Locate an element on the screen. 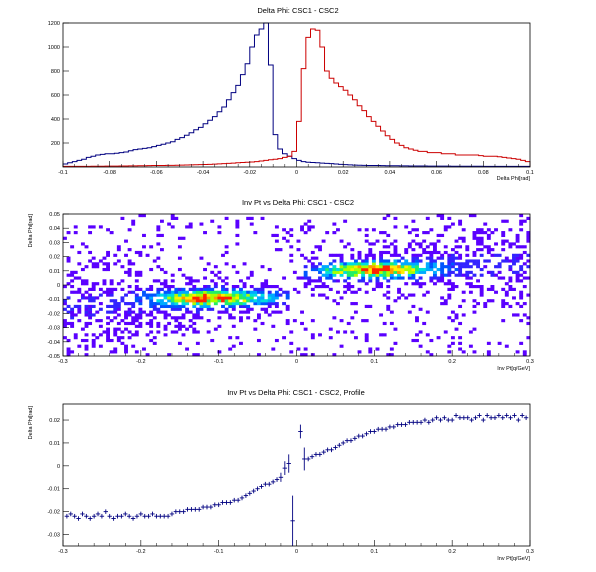 This screenshot has width=596, height=572. bottom-xtick-label: 0.2 is located at coordinates (452, 552).